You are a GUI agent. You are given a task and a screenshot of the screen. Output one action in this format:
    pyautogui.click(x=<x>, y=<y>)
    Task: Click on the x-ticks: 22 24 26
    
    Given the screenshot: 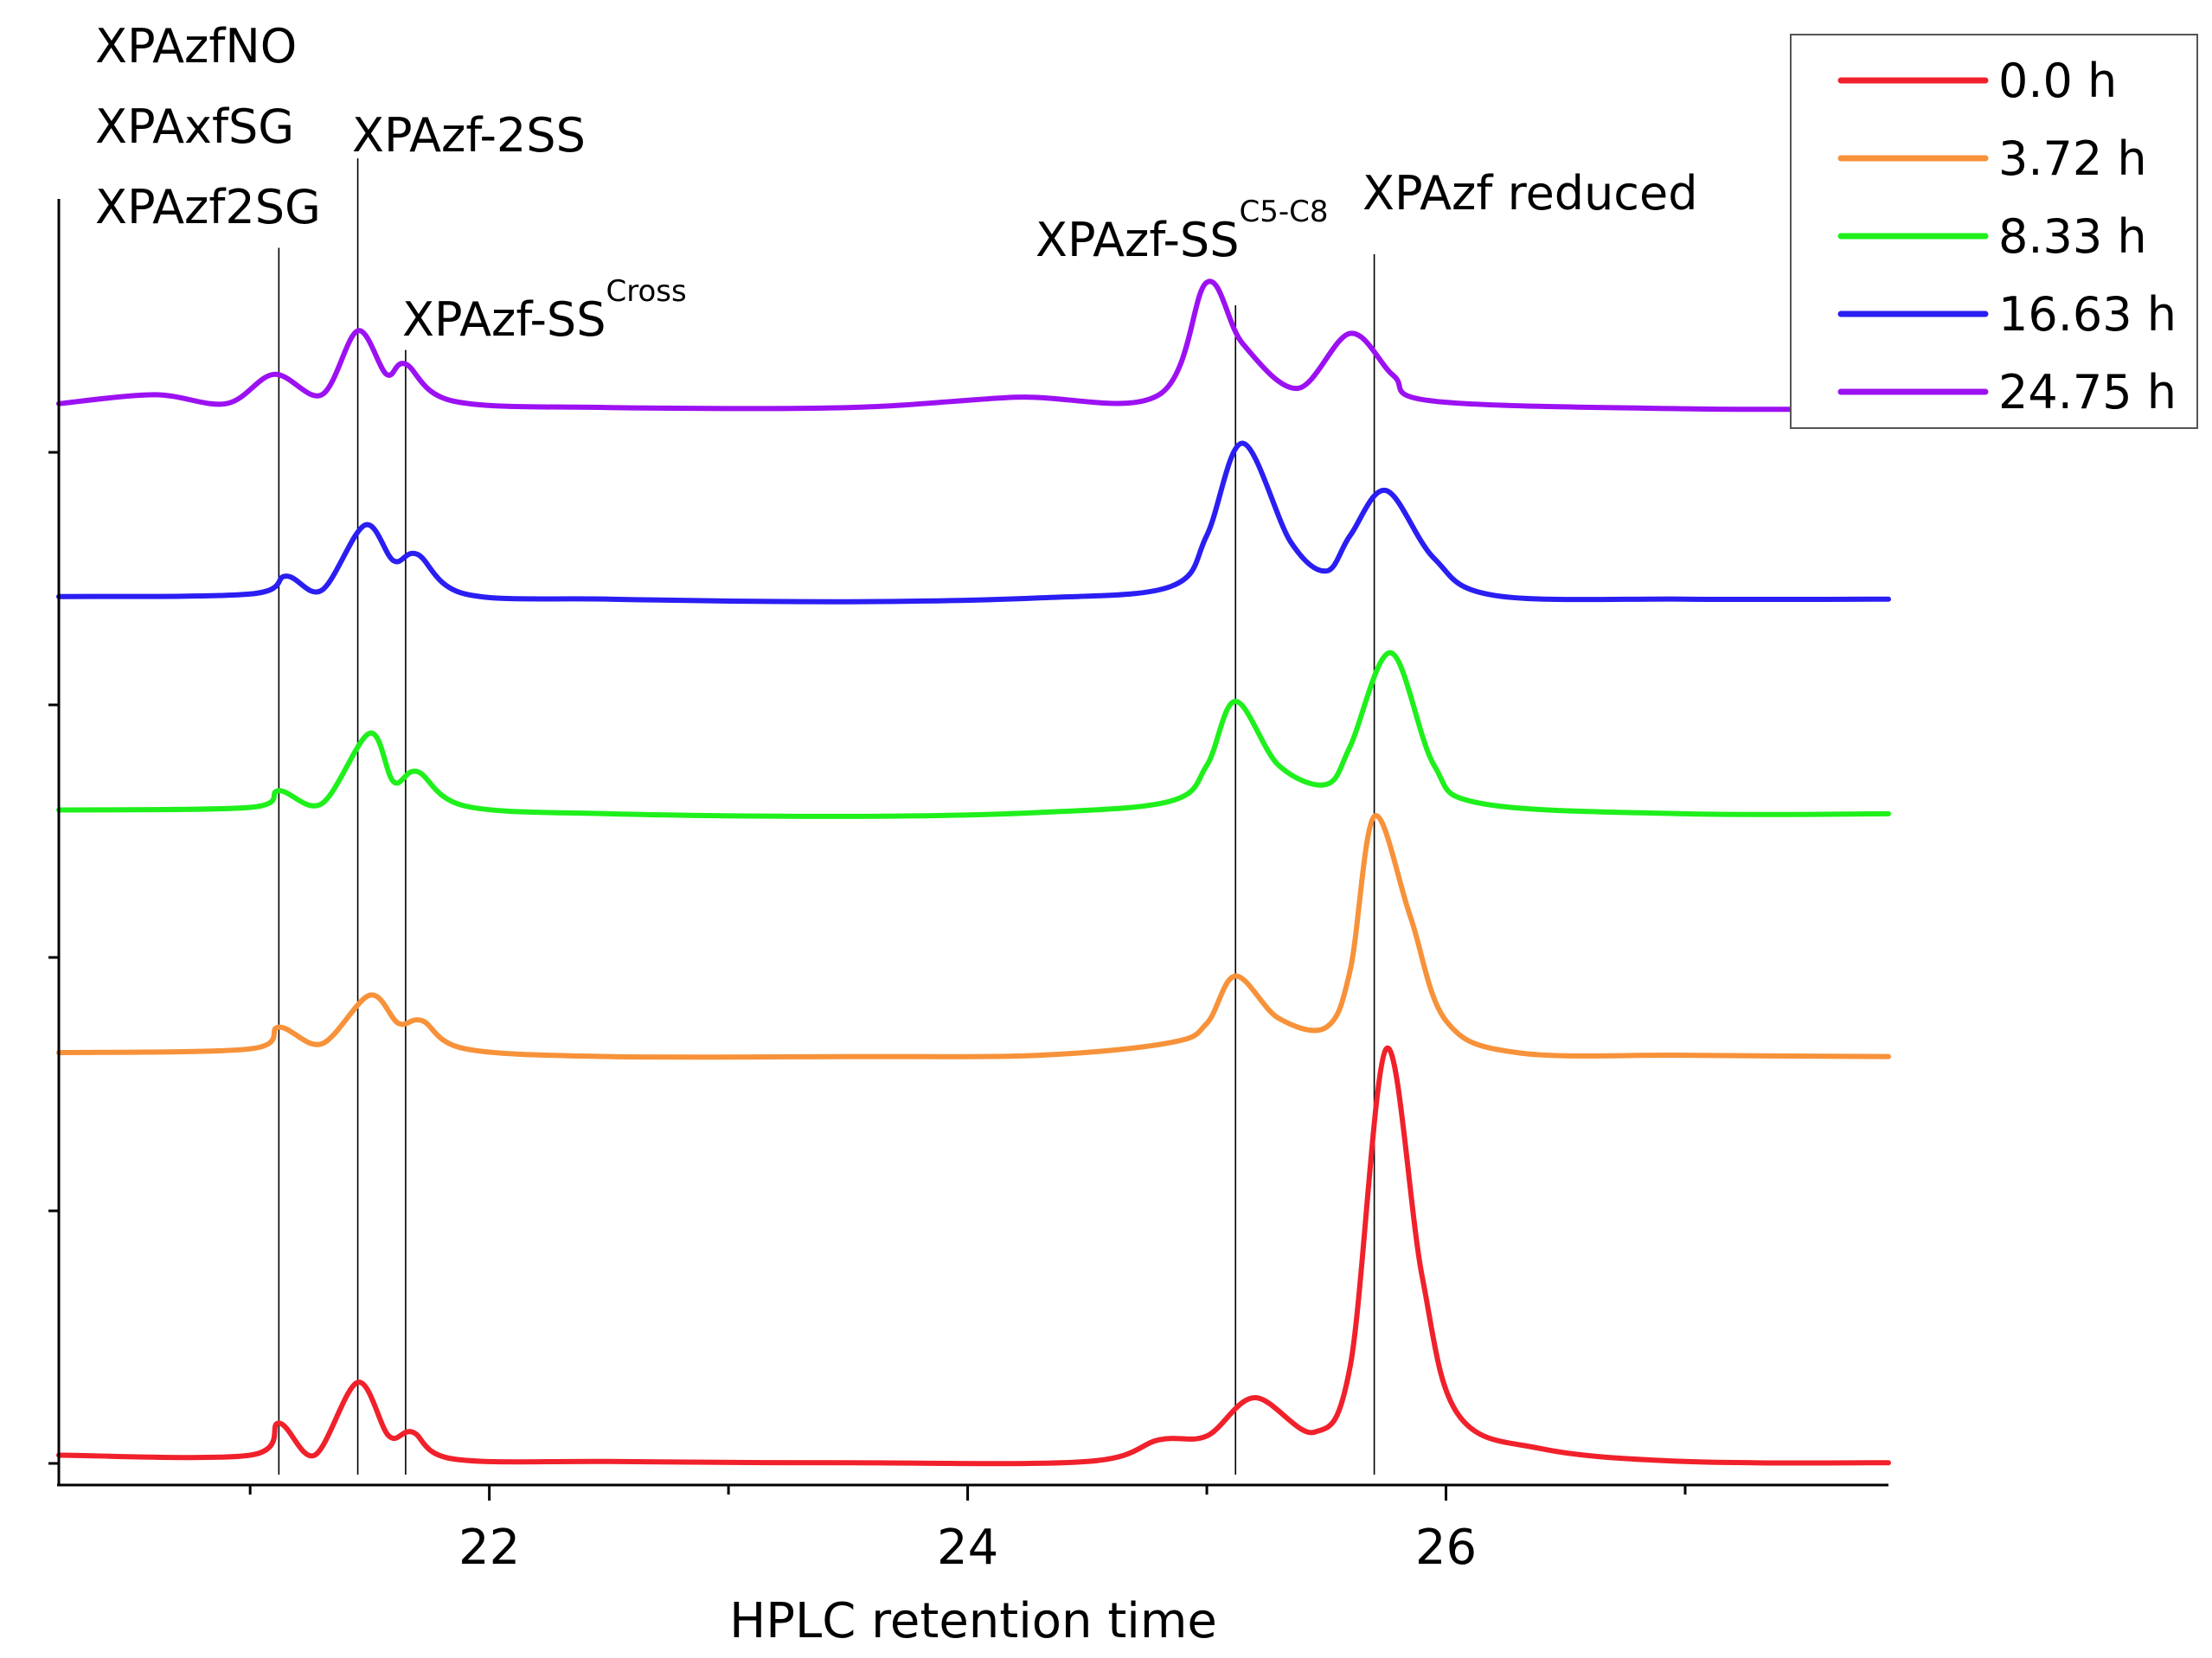 What is the action you would take?
    pyautogui.click(x=967, y=1531)
    